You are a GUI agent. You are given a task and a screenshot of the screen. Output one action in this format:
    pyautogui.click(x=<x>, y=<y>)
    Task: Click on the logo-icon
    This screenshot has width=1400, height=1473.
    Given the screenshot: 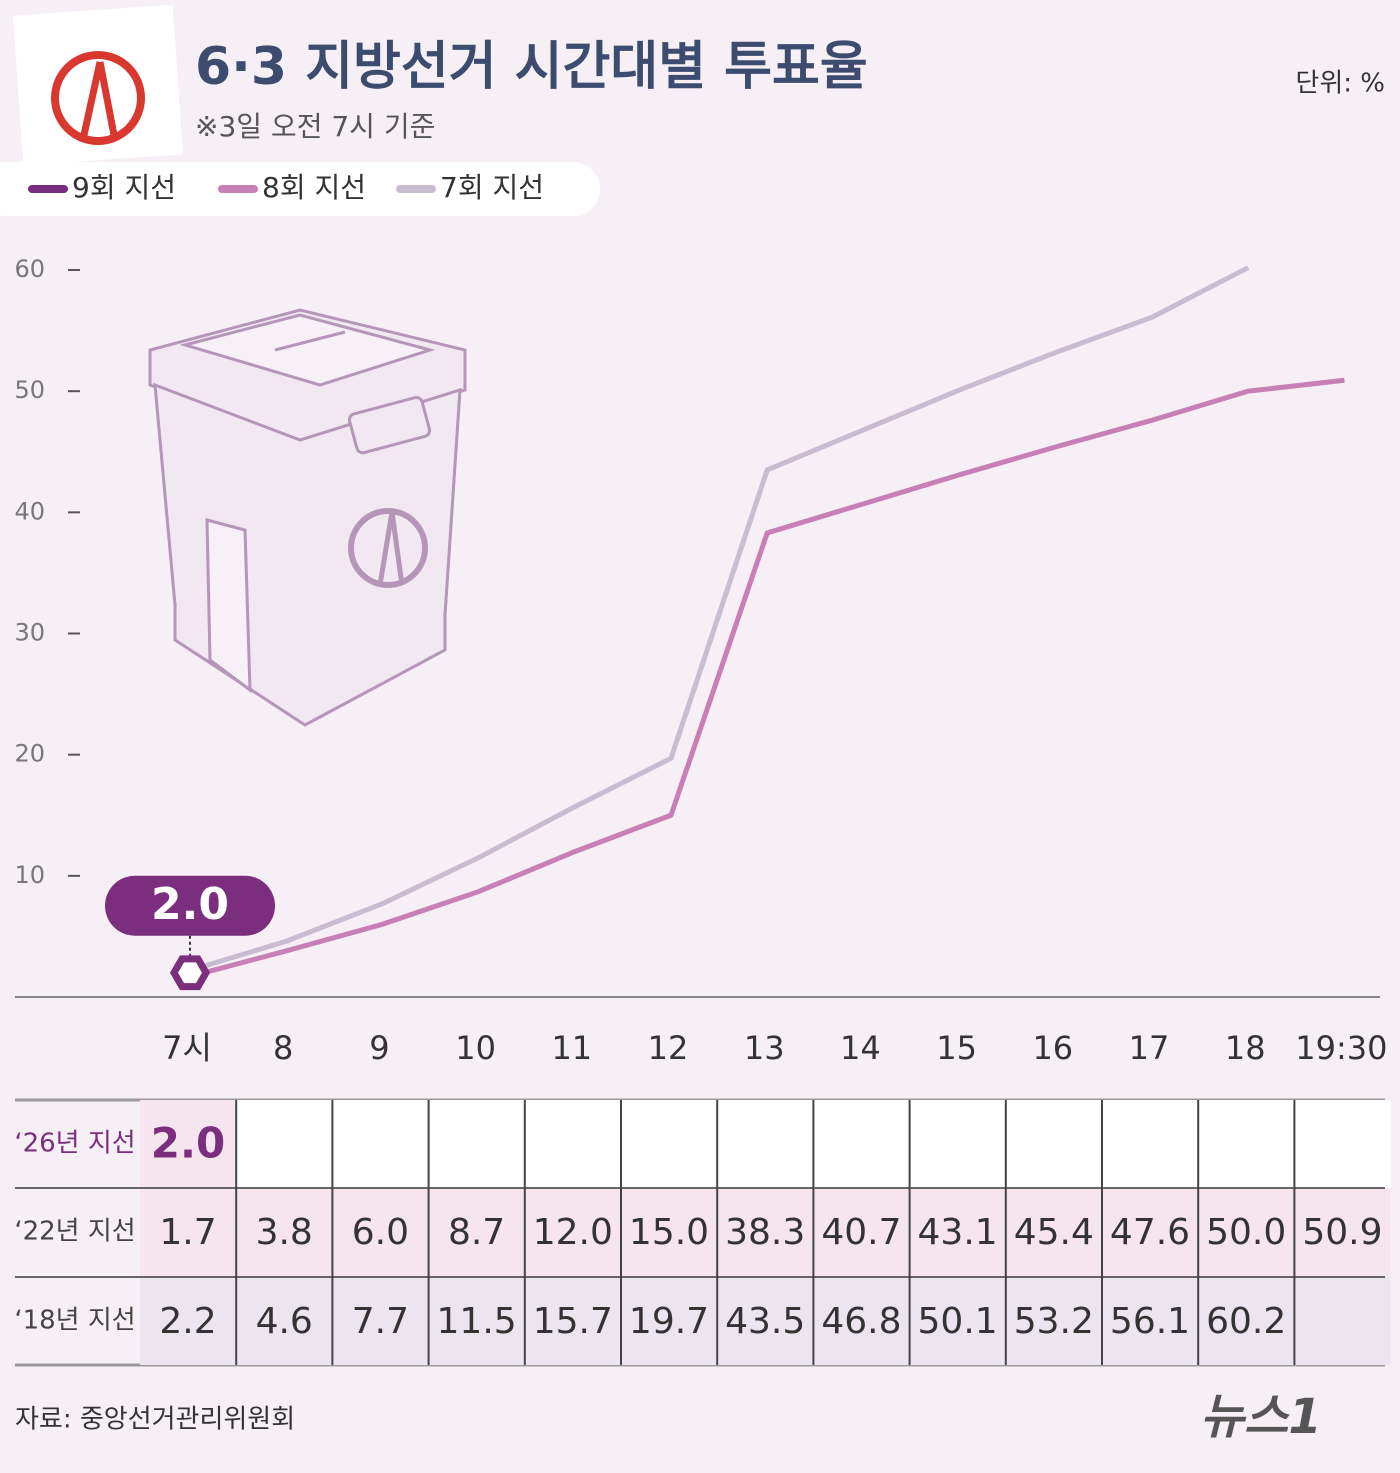 What is the action you would take?
    pyautogui.click(x=98, y=85)
    